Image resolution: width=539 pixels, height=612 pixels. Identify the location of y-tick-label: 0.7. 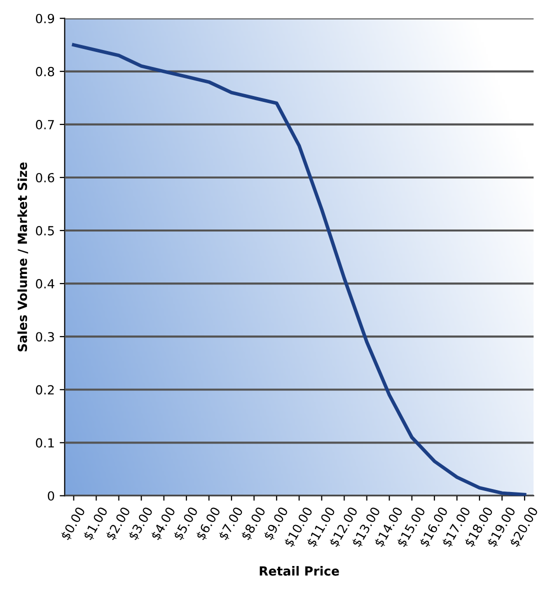
(45, 125).